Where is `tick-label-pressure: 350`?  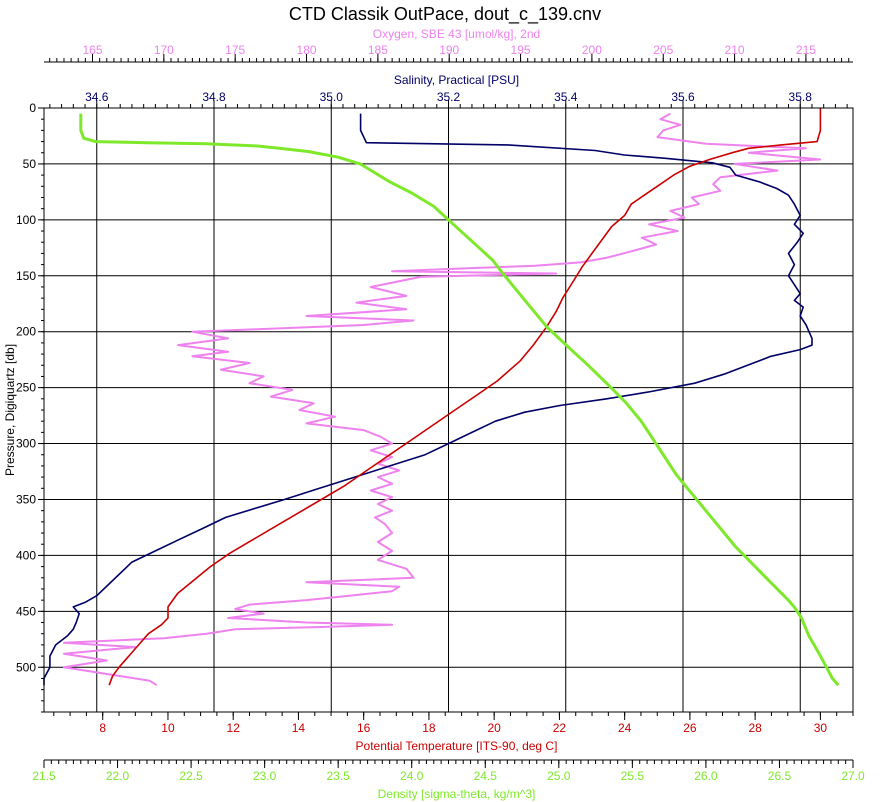 tick-label-pressure: 350 is located at coordinates (26, 499).